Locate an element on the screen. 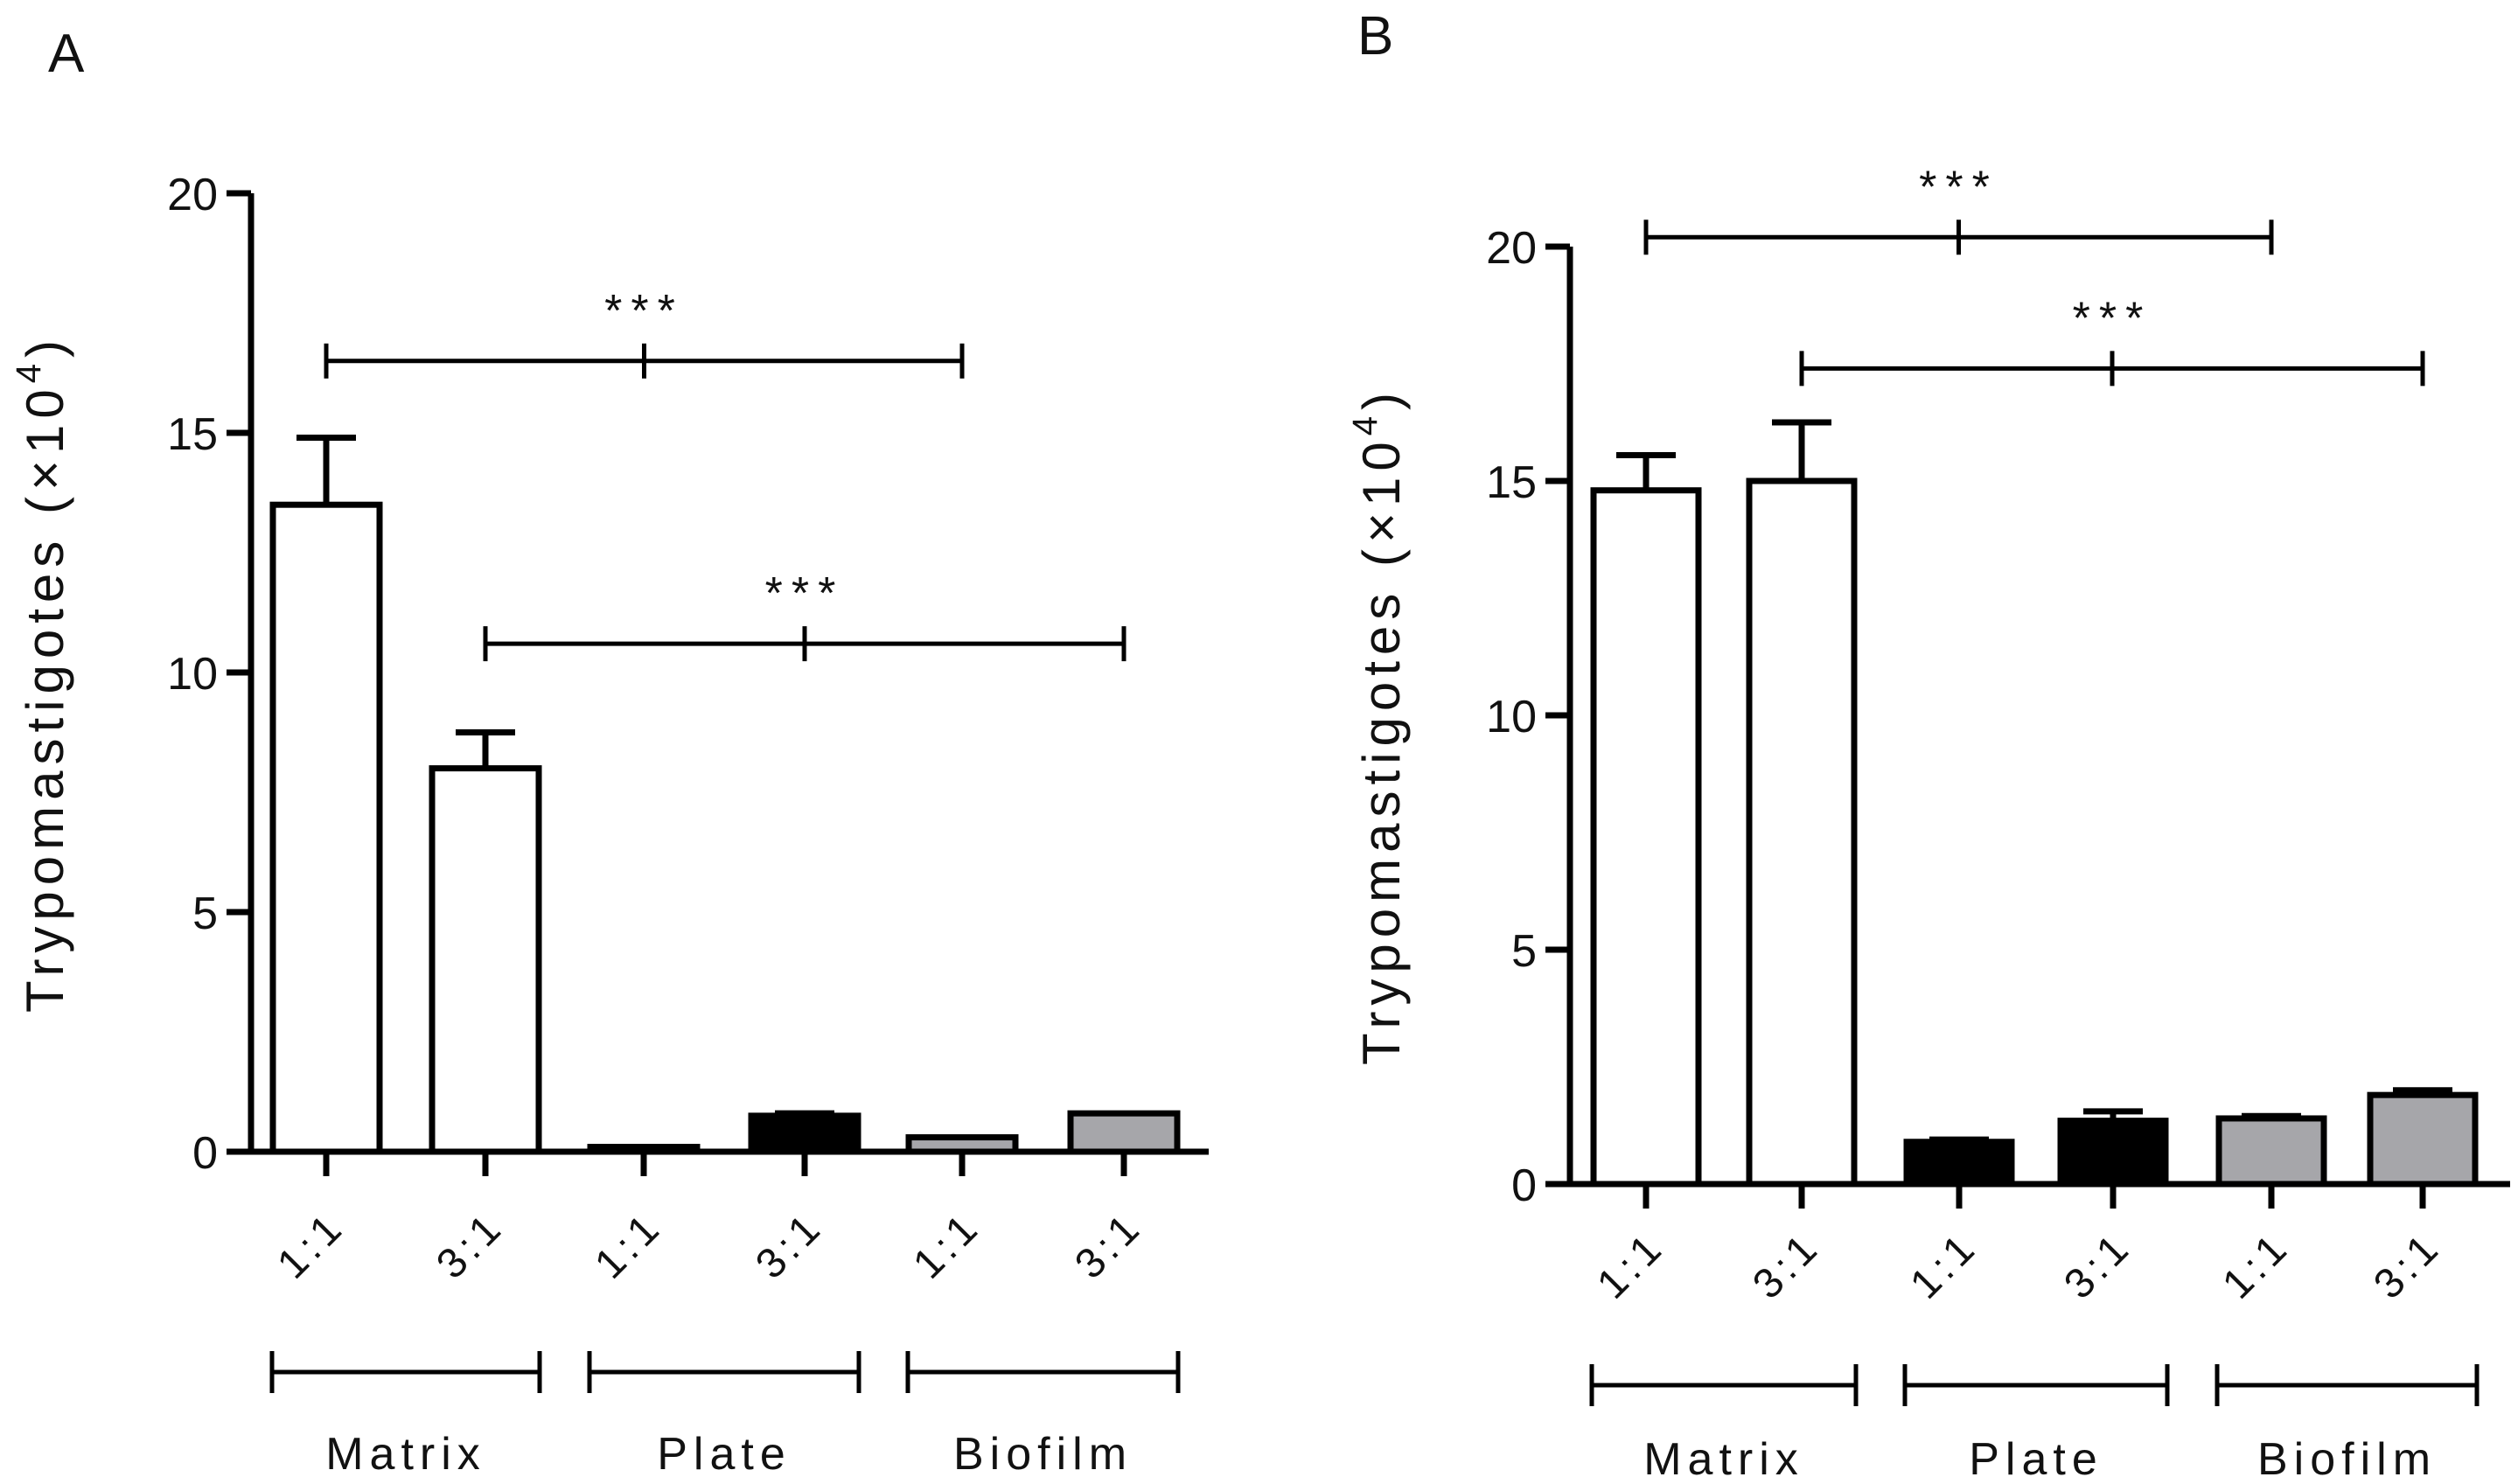 The image size is (2518, 1484). panel-a-group-label-2: Biofilm is located at coordinates (1043, 1454).